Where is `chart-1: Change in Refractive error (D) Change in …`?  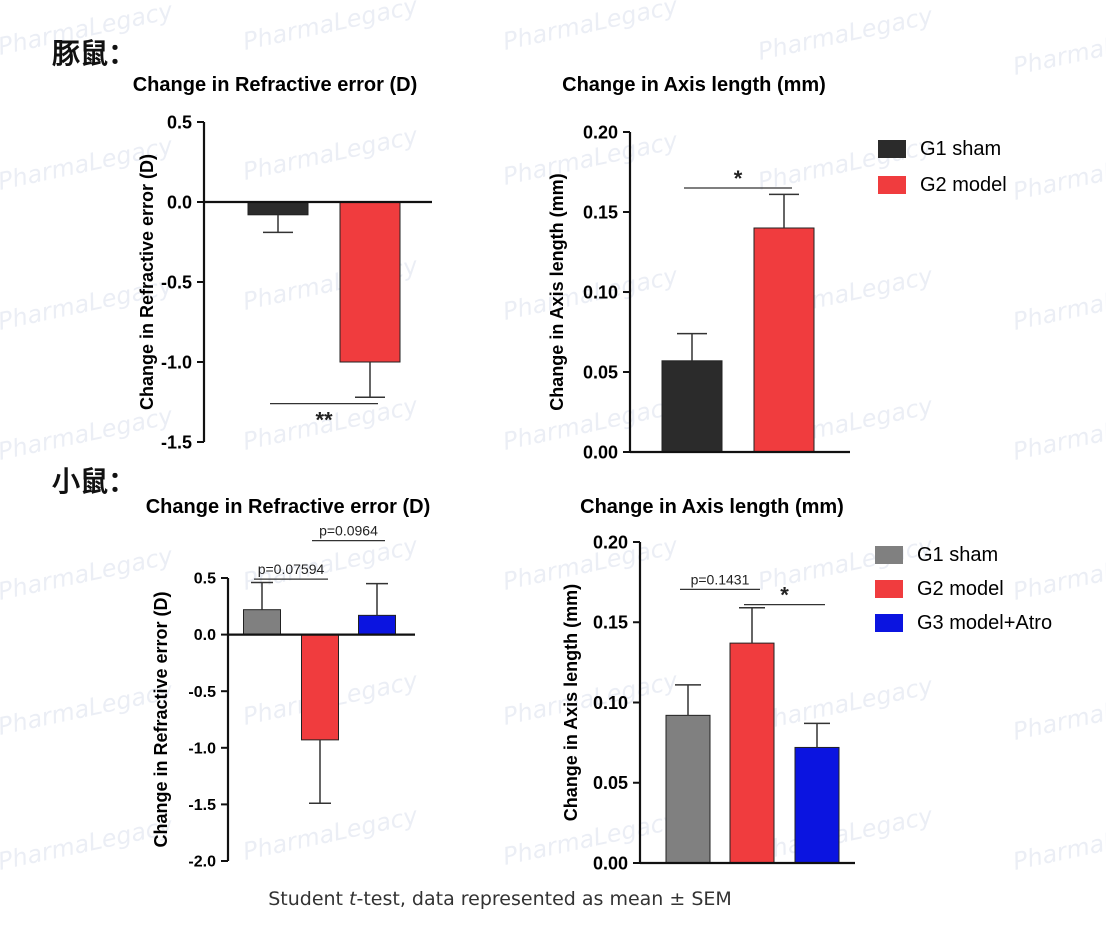 chart-1: Change in Refractive error (D) Change in … is located at coordinates (282, 263).